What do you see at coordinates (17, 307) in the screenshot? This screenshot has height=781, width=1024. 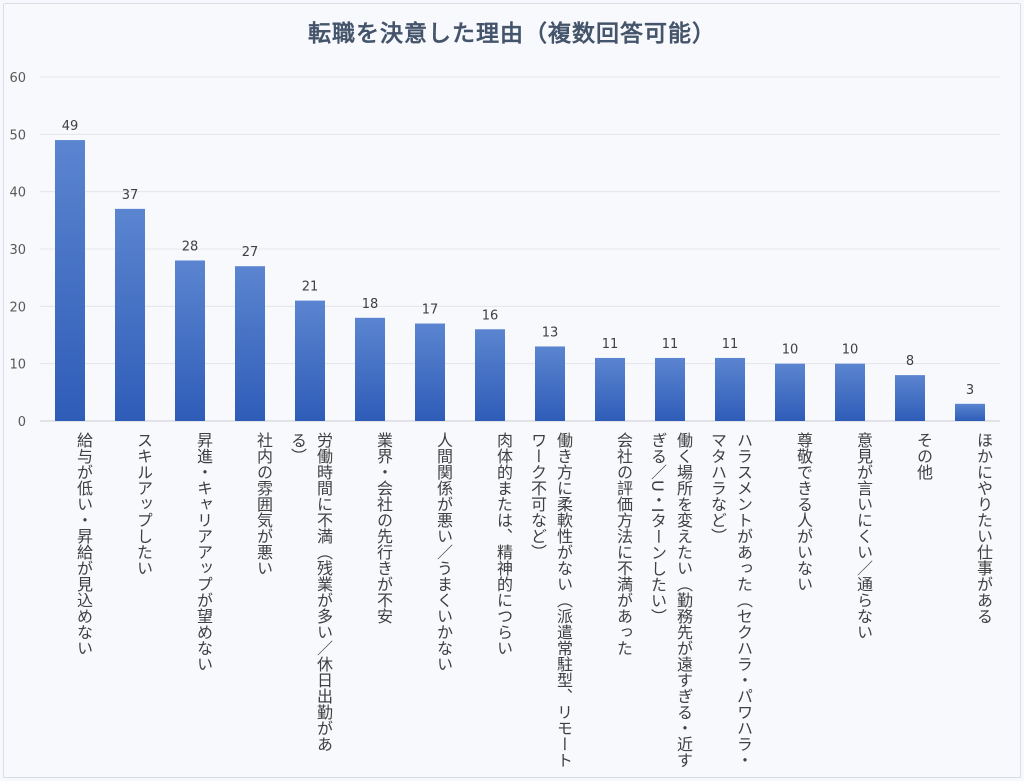 I see `y-tick-label: 20` at bounding box center [17, 307].